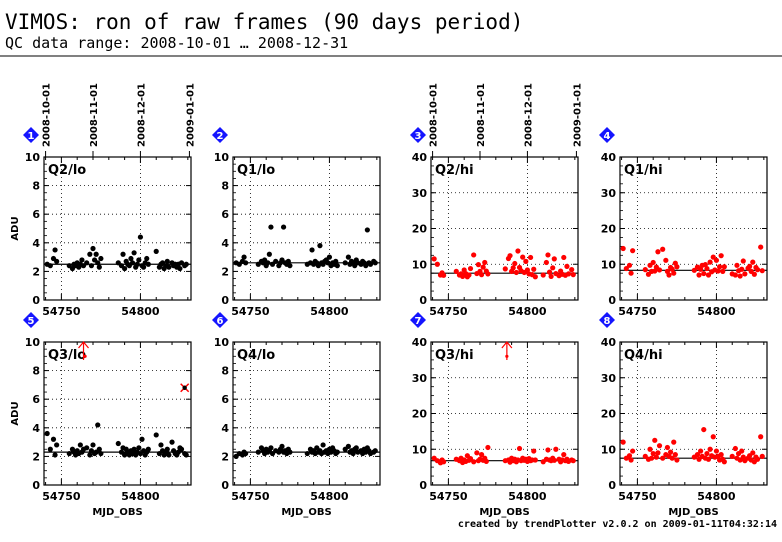 The width and height of the screenshot is (782, 542). I want to click on x-axis-title: MJD_OBS, so click(504, 512).